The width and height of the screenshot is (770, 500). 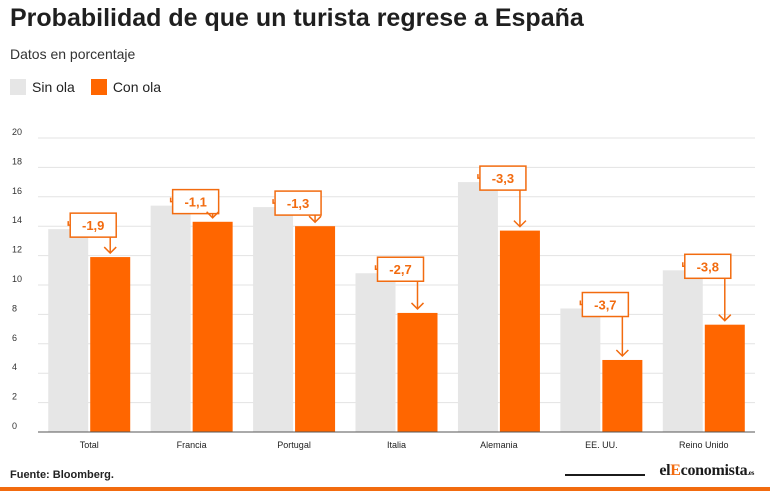 What do you see at coordinates (18, 87) in the screenshot?
I see `legend-swatch-sin-ola` at bounding box center [18, 87].